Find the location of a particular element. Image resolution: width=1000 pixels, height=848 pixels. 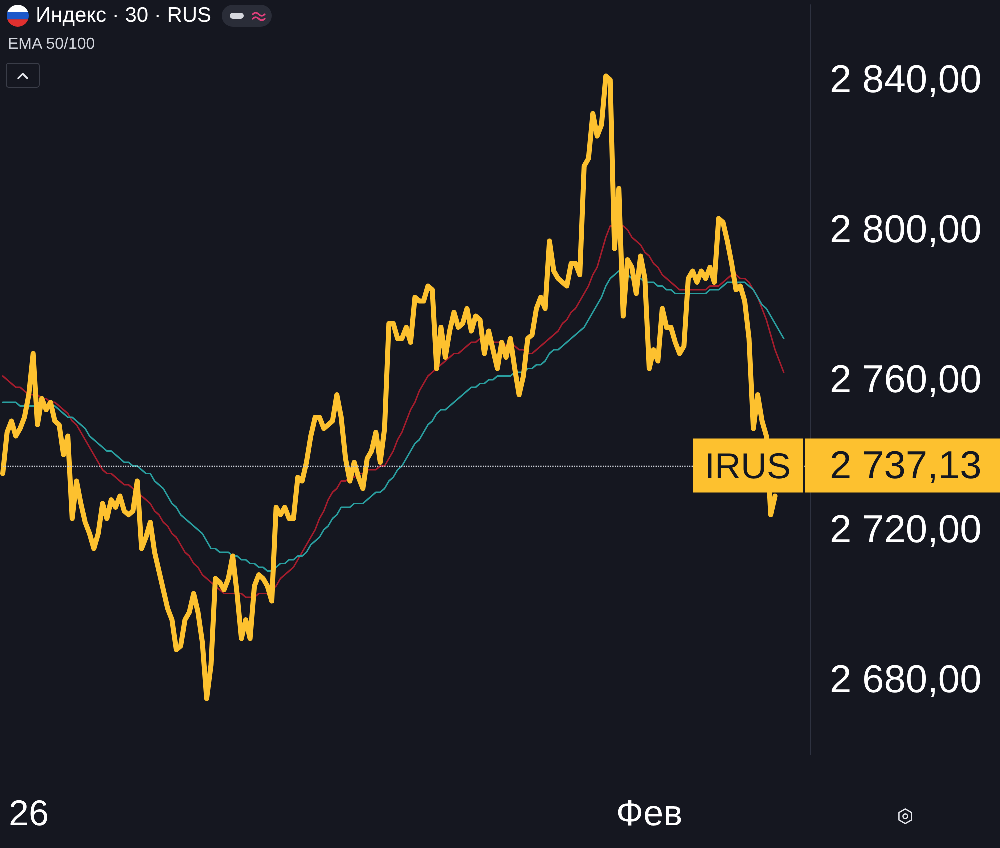

ref-line-label: 2 737,13 is located at coordinates (906, 466).